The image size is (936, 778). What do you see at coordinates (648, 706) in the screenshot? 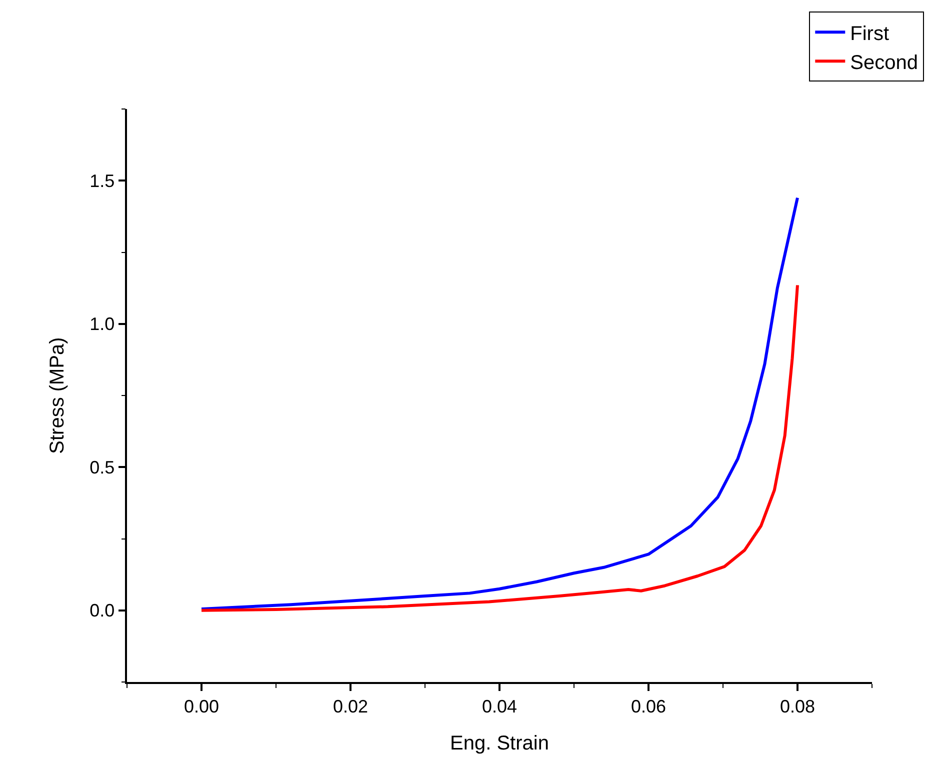
I see `x-tick-label: 0.06` at bounding box center [648, 706].